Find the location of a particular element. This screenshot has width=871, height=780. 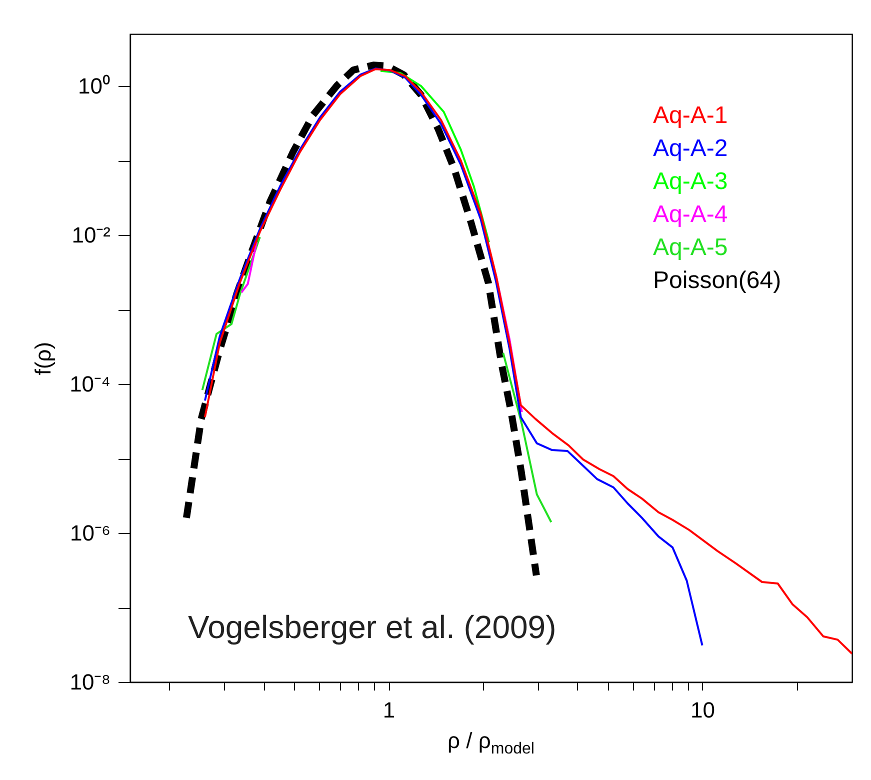

annotation: Vogelsberger et al. (2009) is located at coordinates (372, 627).